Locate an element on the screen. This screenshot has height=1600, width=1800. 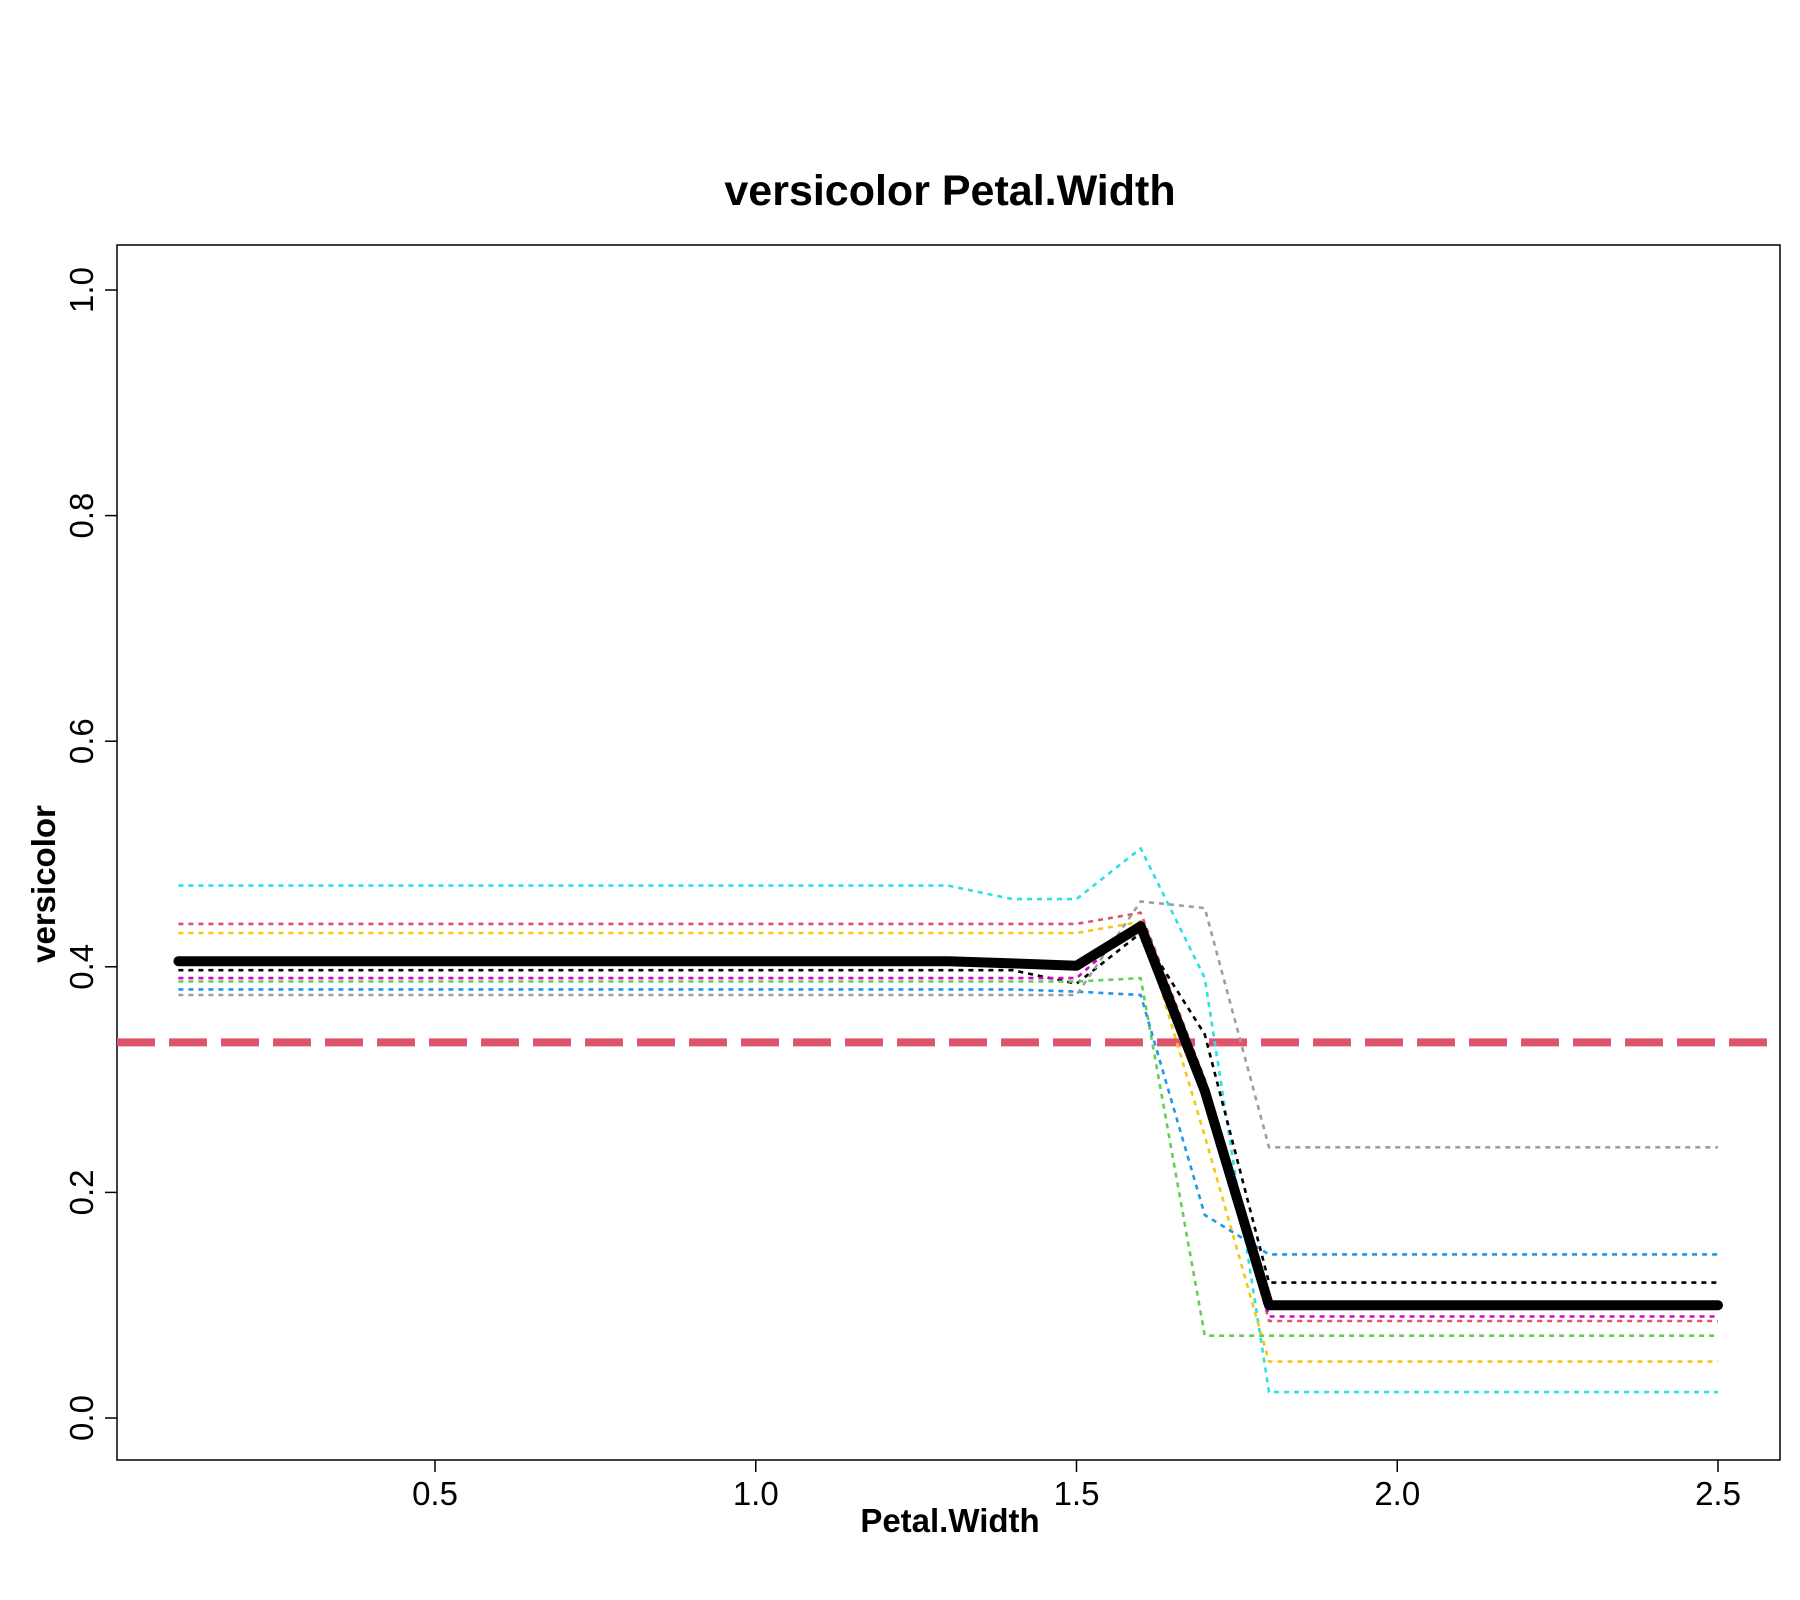
x-tick-label: 0.5 is located at coordinates (435, 1493).